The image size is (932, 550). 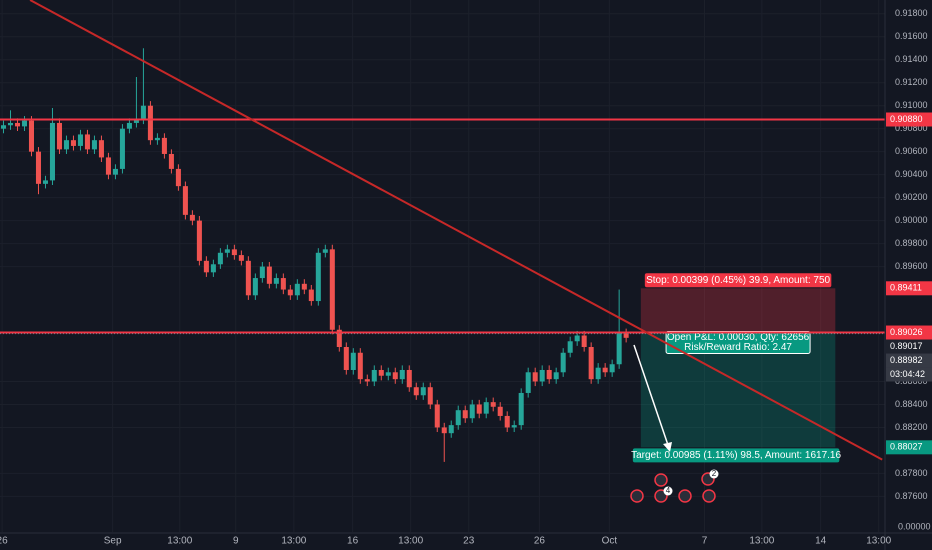 I want to click on y-tick-label: 0.89800, so click(x=911, y=243).